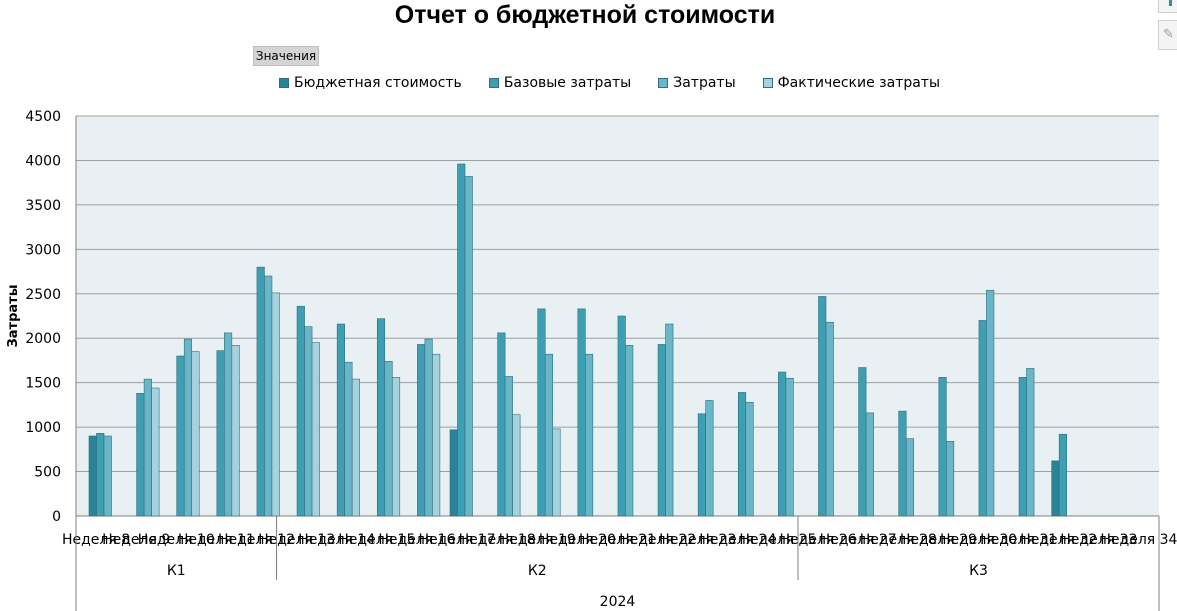 The width and height of the screenshot is (1177, 611). I want to click on x-tick-label: Неделя 27, so click(858, 540).